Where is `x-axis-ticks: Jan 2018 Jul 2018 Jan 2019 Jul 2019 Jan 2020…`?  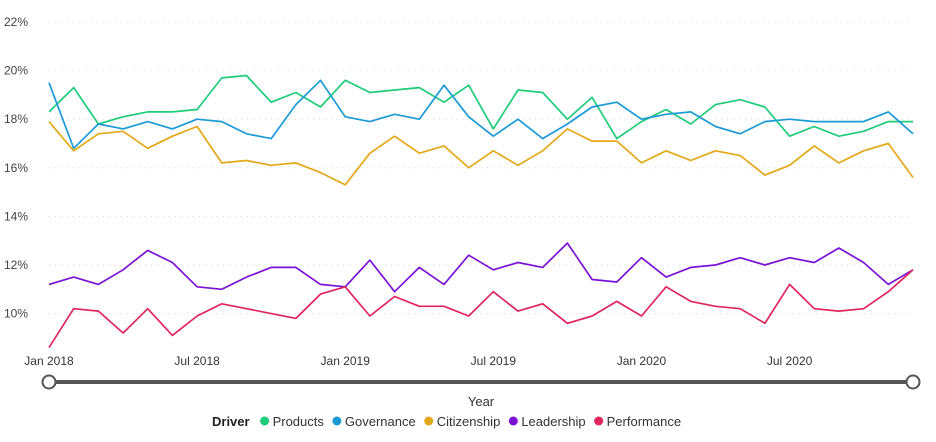 x-axis-ticks: Jan 2018 Jul 2018 Jan 2019 Jul 2019 Jan 2020… is located at coordinates (418, 361).